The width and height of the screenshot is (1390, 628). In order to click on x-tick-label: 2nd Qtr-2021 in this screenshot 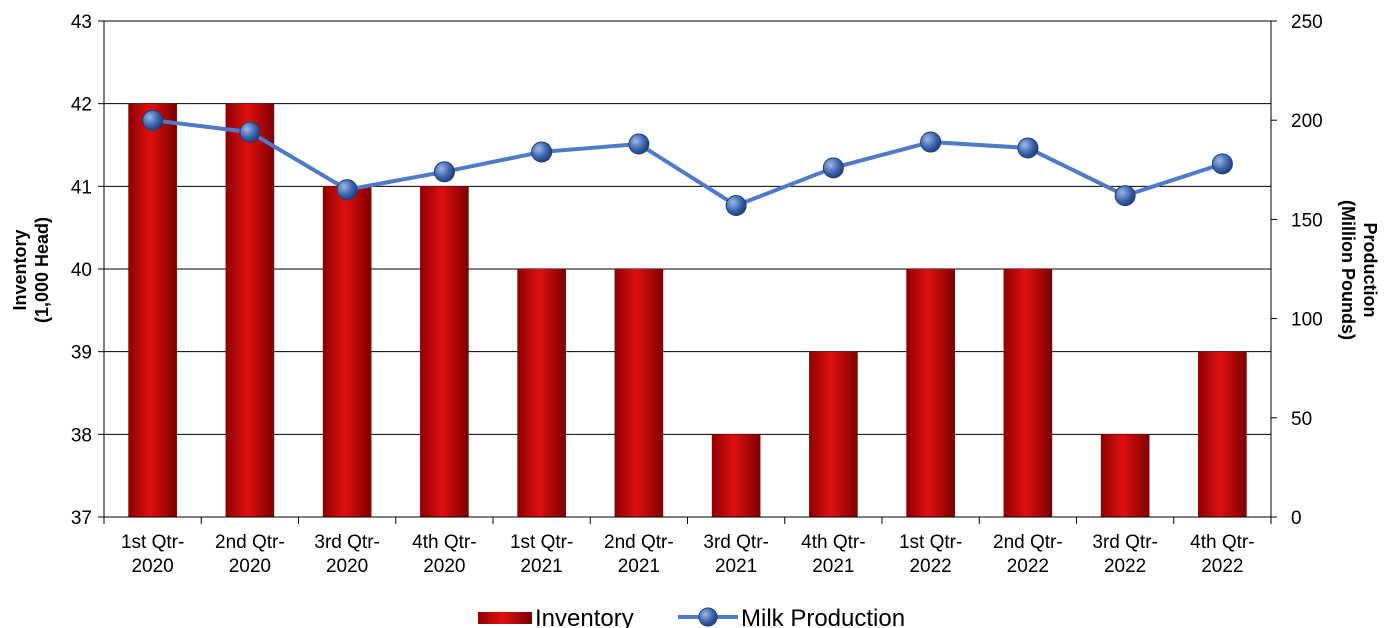, I will do `click(639, 554)`.